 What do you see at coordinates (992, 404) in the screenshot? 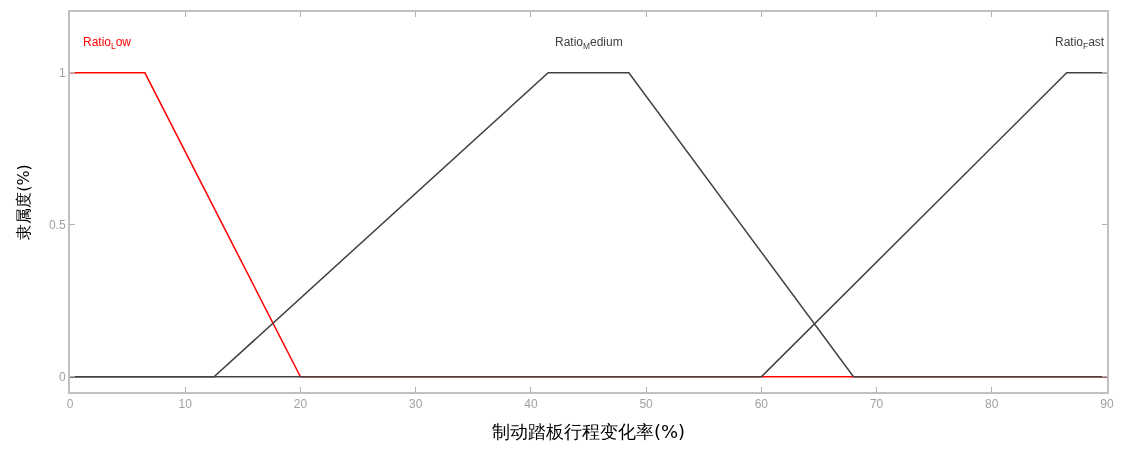
I see `x-tick-label: 80` at bounding box center [992, 404].